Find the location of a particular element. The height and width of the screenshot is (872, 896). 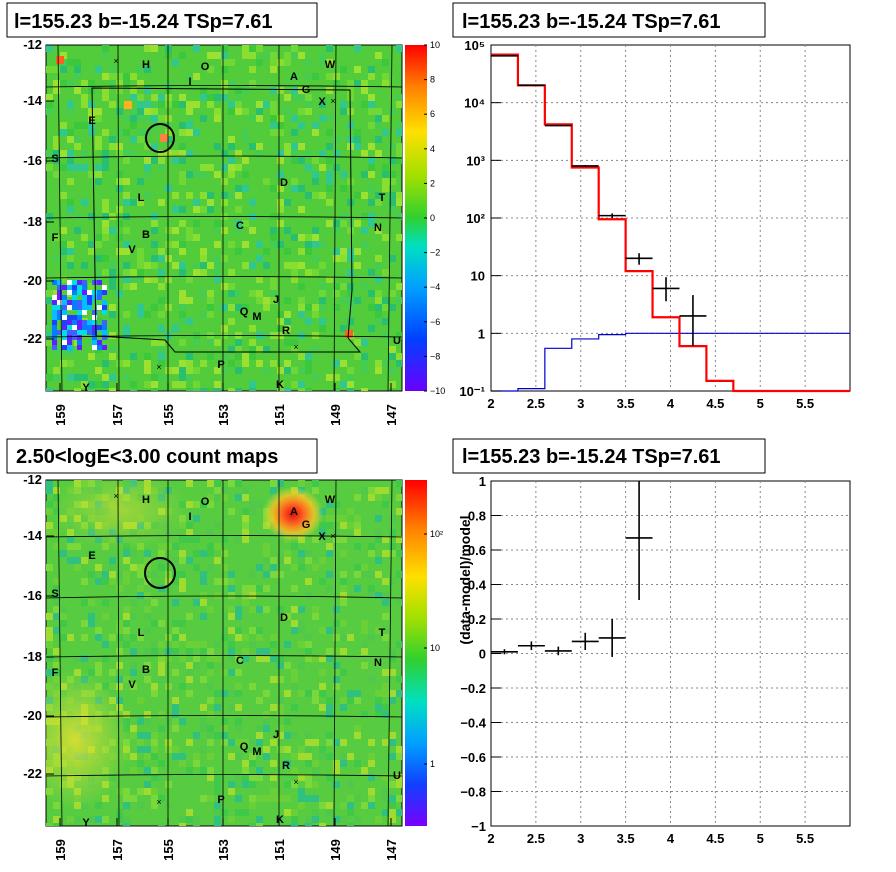

source-label-m: M is located at coordinates (256, 317).